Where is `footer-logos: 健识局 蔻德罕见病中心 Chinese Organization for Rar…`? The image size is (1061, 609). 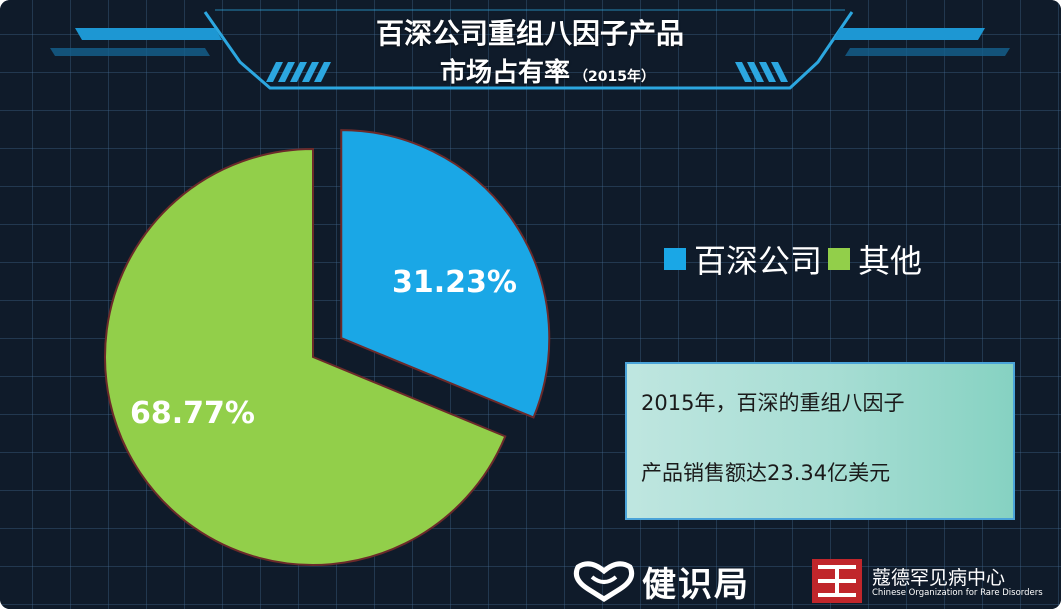 footer-logos: 健识局 蔻德罕见病中心 Chinese Organization for Rar… is located at coordinates (810, 580).